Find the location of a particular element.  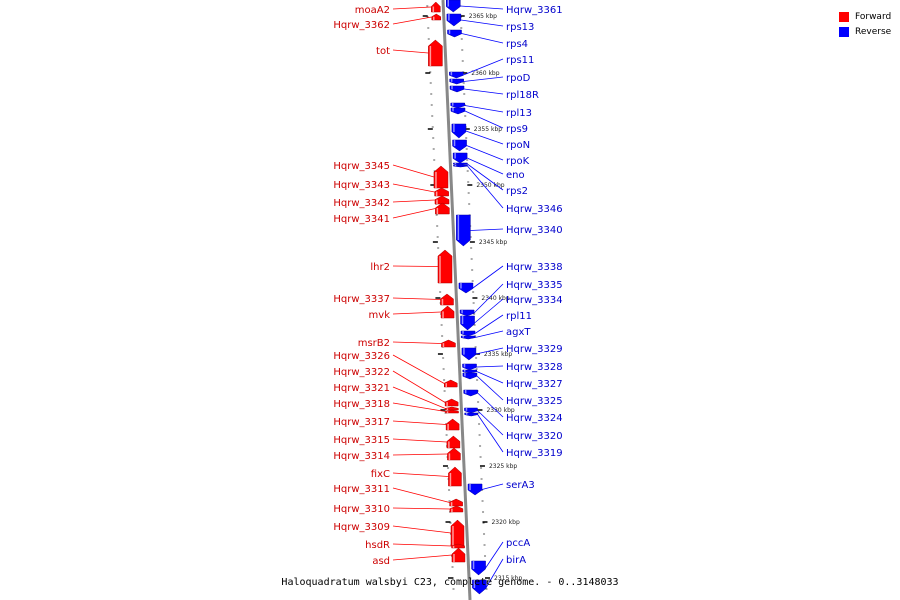

reverse-label-hqrw-3338: Hqrw_3338 is located at coordinates (534, 267).